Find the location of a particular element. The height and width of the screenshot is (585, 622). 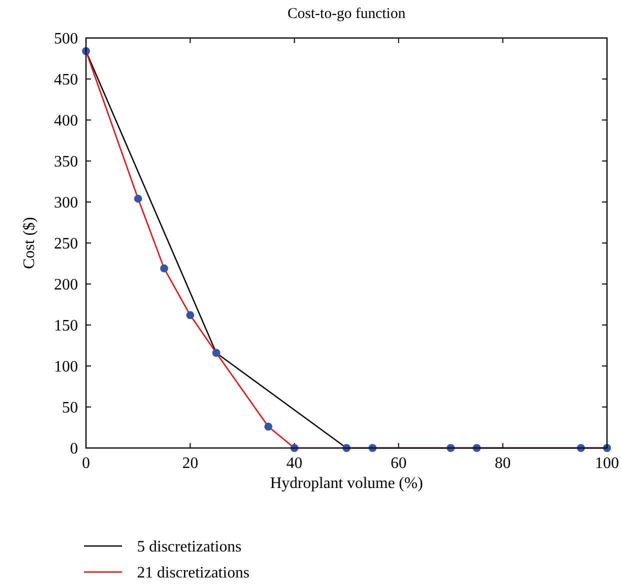

y-tick-label: 150 is located at coordinates (66, 326).